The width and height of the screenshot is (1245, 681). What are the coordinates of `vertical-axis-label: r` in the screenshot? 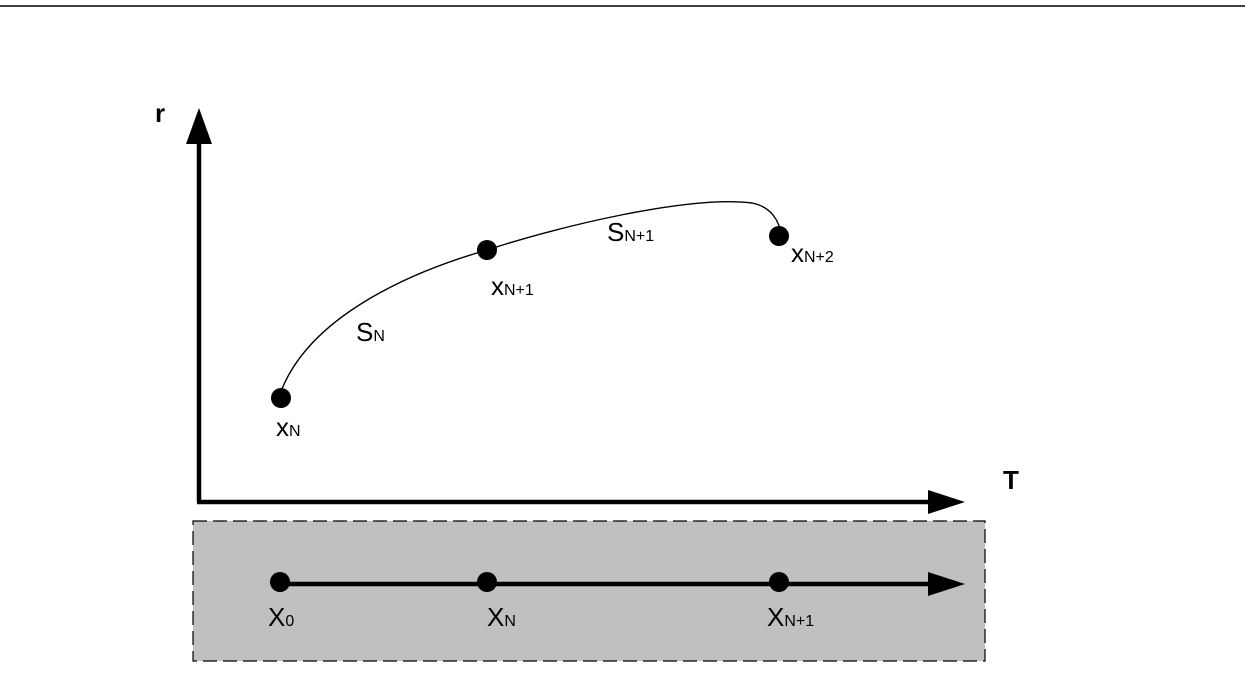 It's located at (160, 113).